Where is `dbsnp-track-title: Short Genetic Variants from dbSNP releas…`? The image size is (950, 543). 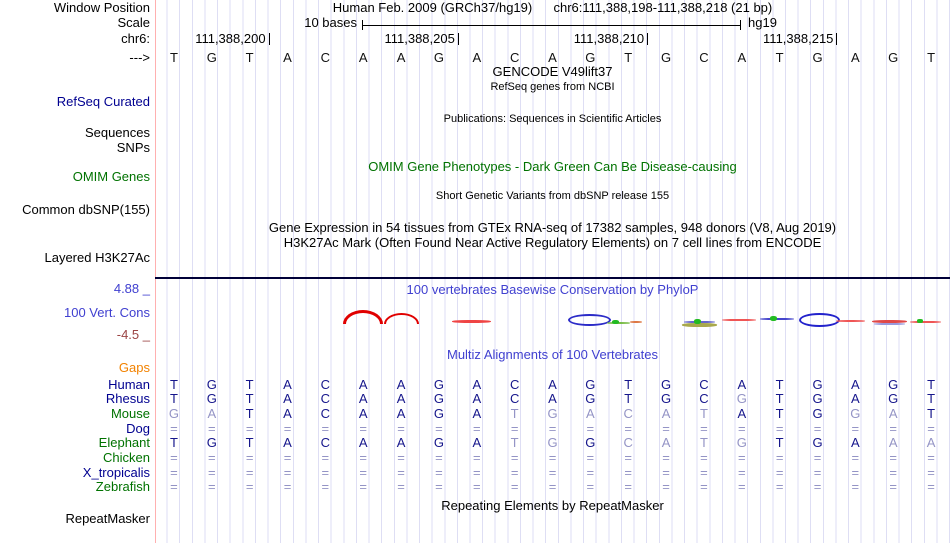
dbsnp-track-title: Short Genetic Variants from dbSNP releas… is located at coordinates (552, 196).